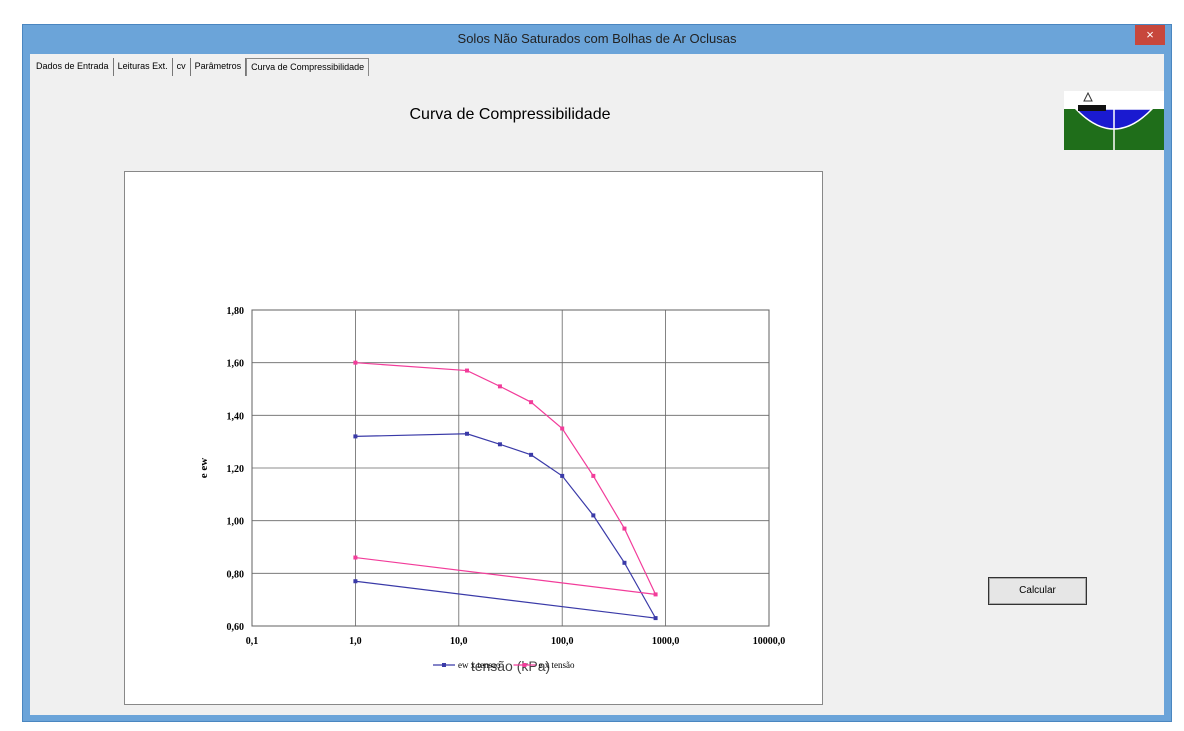 The width and height of the screenshot is (1184, 731). Describe the element at coordinates (562, 641) in the screenshot. I see `x-tick-label: 100,0` at that location.